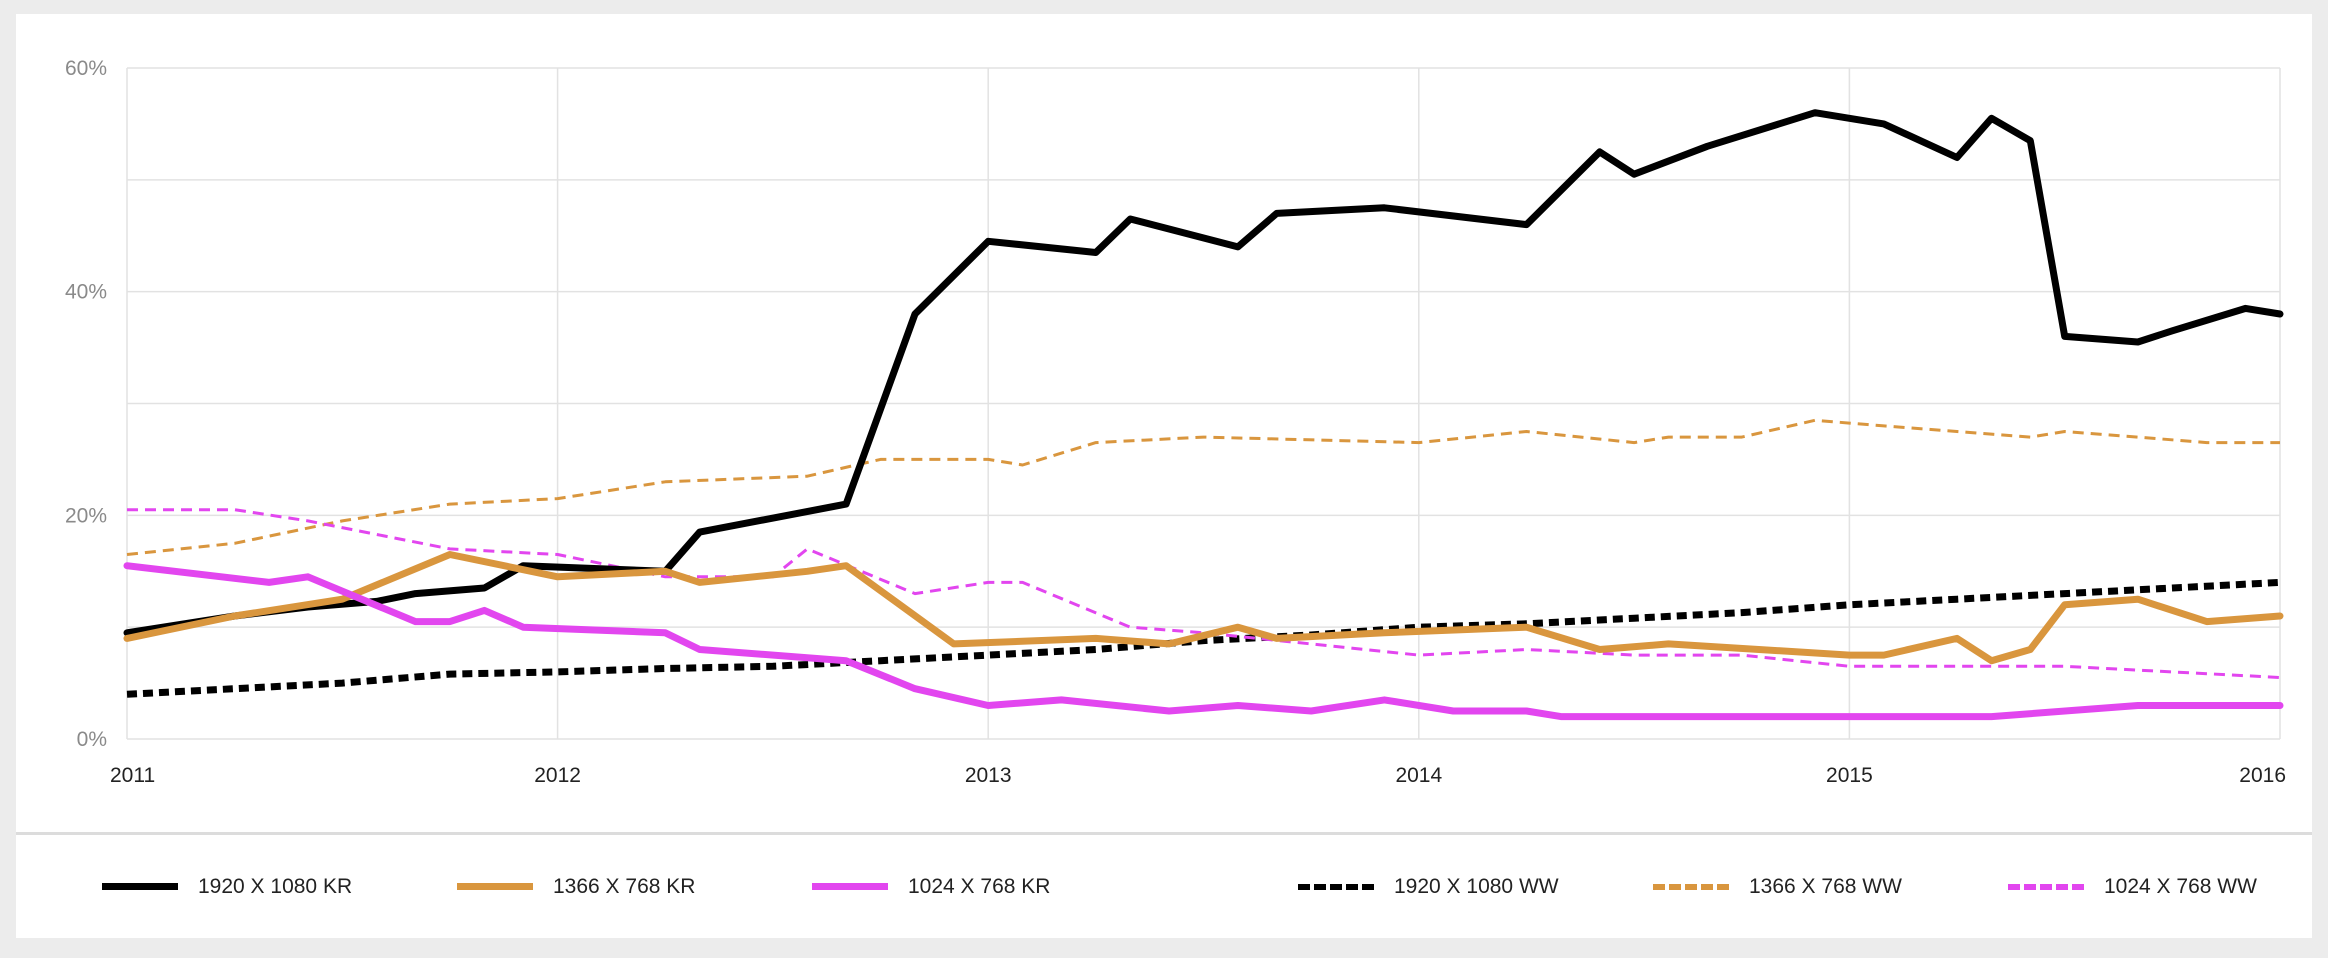 This screenshot has height=958, width=2328. I want to click on x-tick-label: 2011, so click(132, 775).